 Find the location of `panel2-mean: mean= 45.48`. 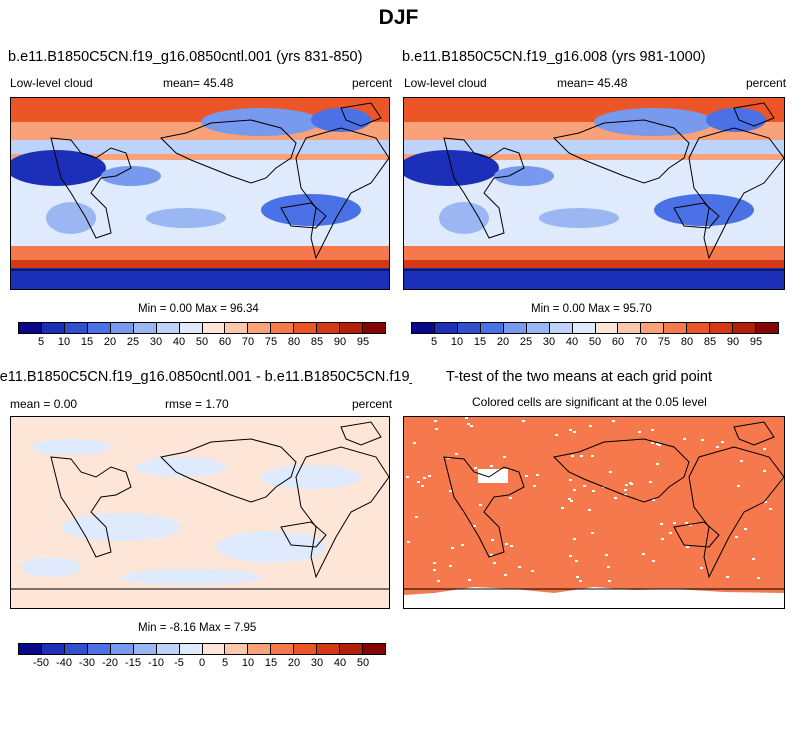

panel2-mean: mean= 45.48 is located at coordinates (592, 83).